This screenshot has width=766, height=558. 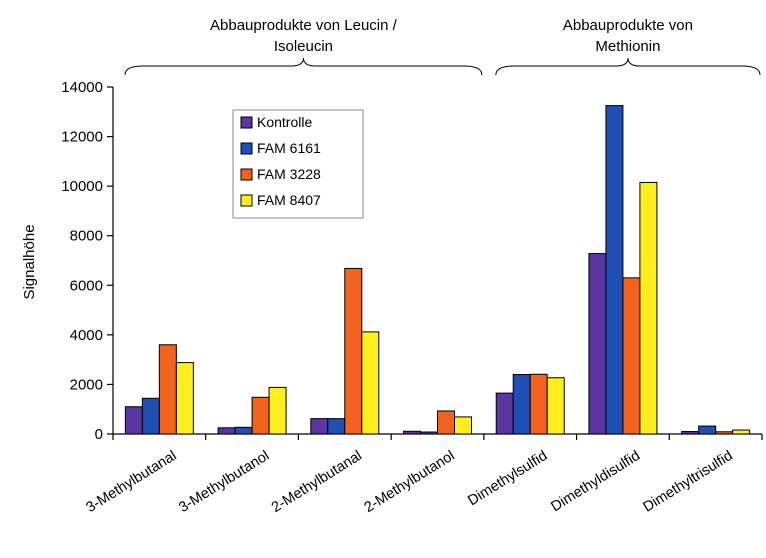 I want to click on legend-label: FAM 3228, so click(x=289, y=174).